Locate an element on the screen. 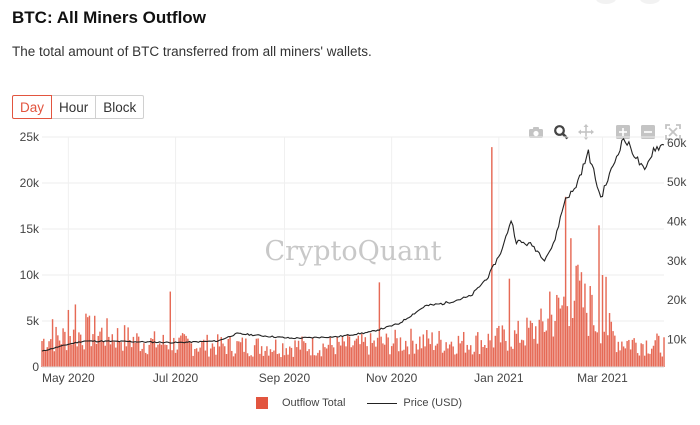 This screenshot has width=700, height=425. legend-swatch-price is located at coordinates (382, 403).